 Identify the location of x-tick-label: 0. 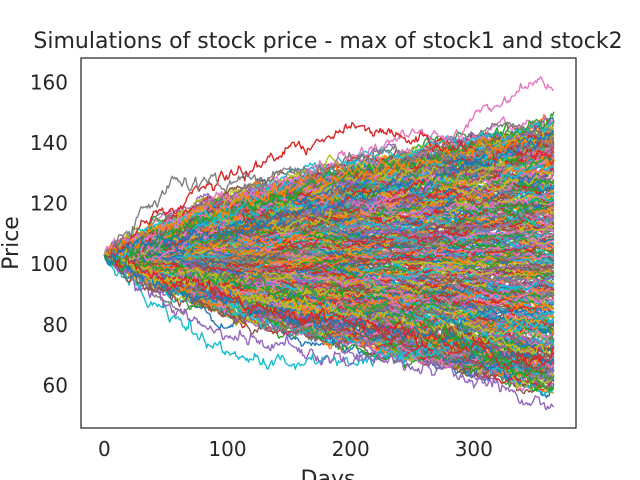
(104, 449).